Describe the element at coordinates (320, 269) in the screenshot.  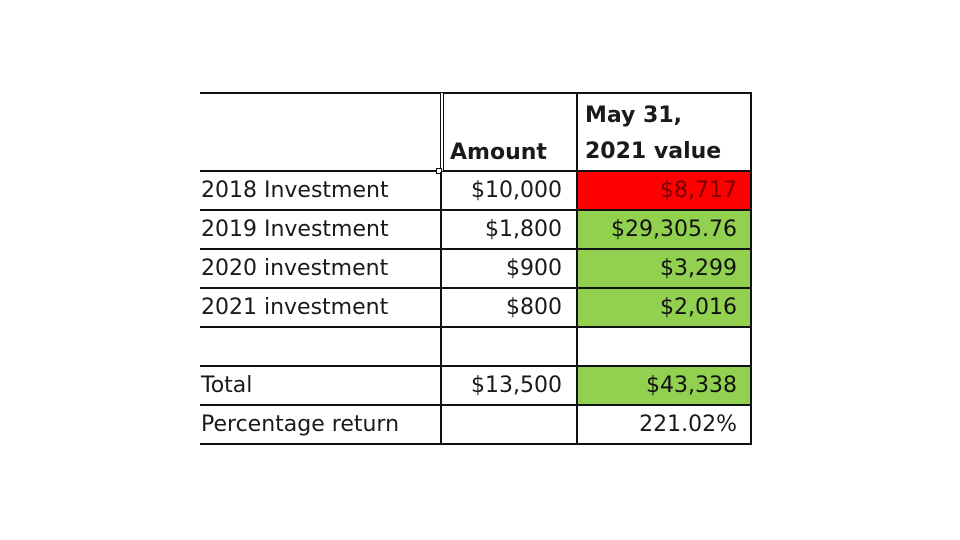
I see `row-label-cell: 2020 investment` at that location.